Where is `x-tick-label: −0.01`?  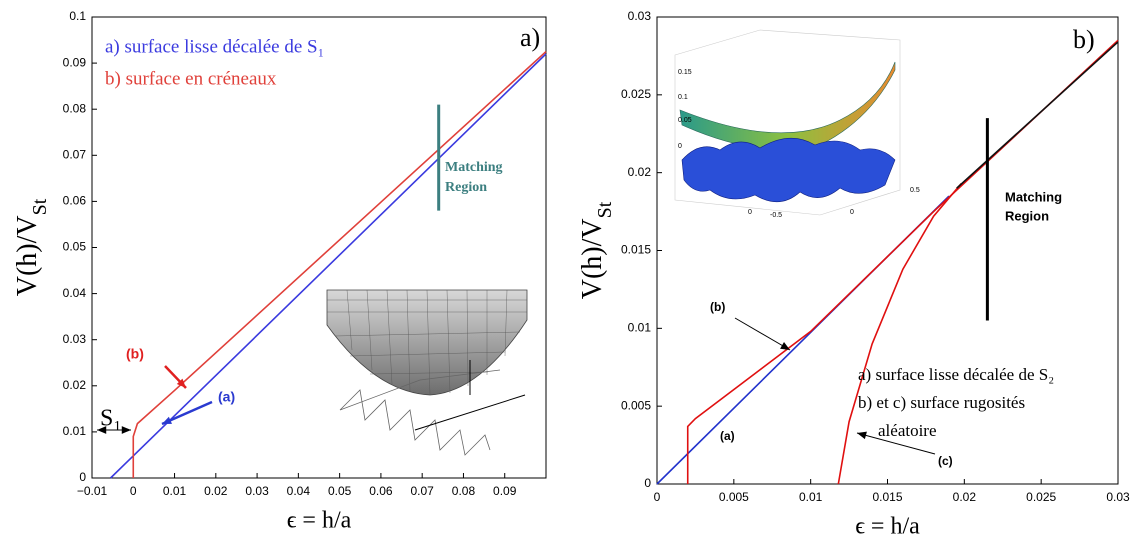 x-tick-label: −0.01 is located at coordinates (92, 491).